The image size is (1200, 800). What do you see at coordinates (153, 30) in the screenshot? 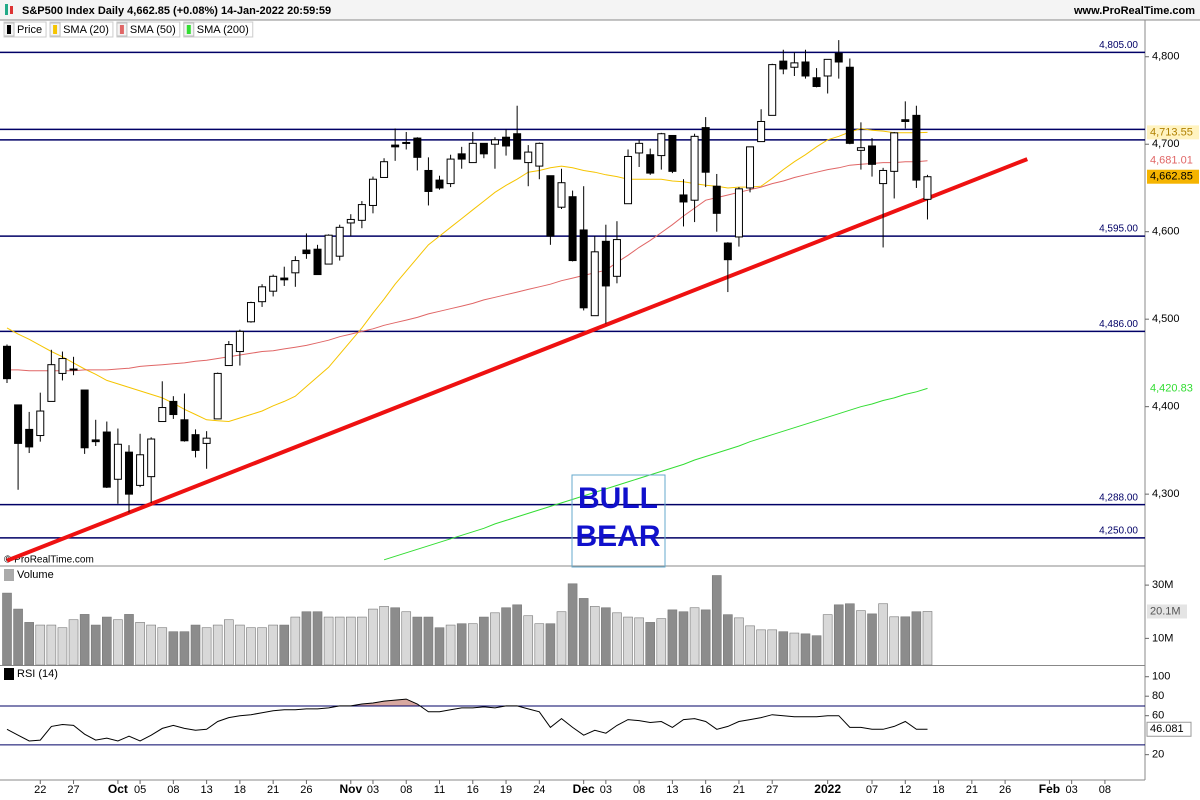
I see `legend-label: SMA (50)` at bounding box center [153, 30].